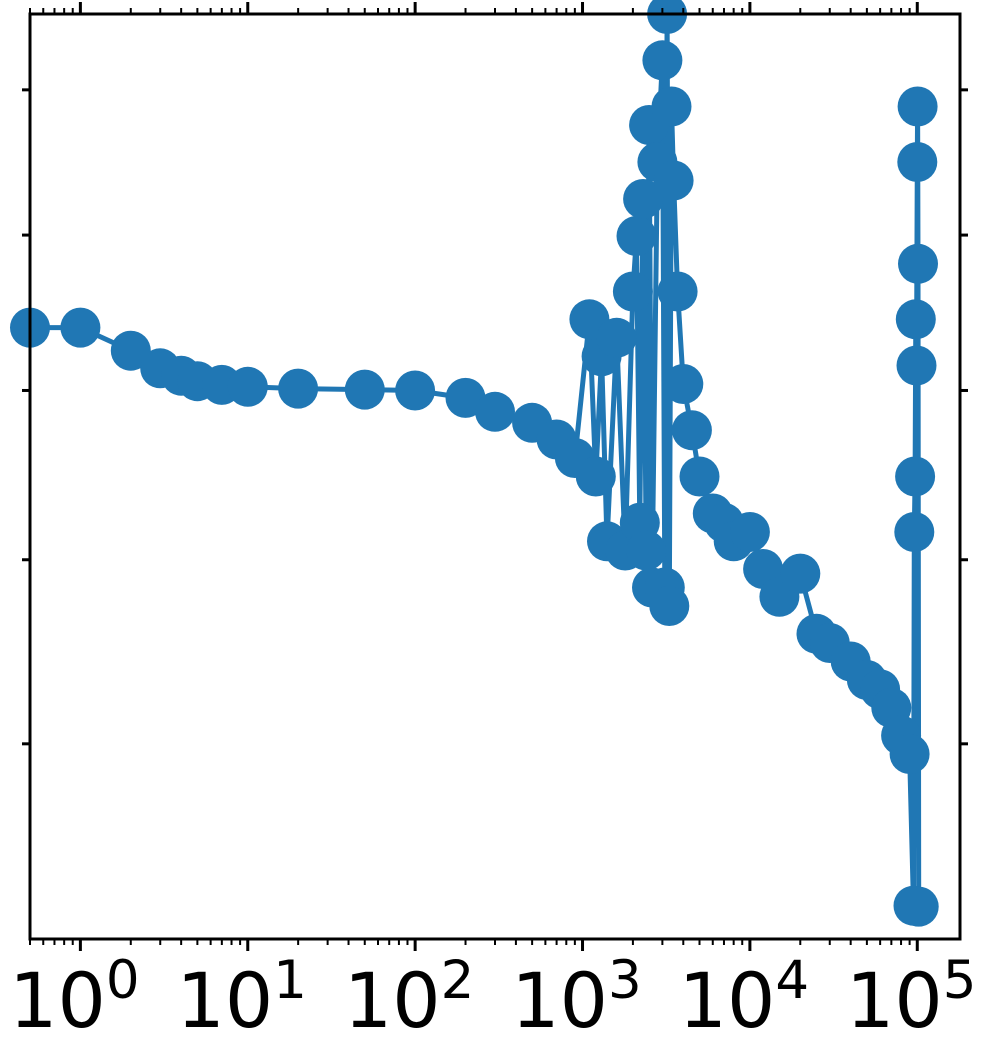 The height and width of the screenshot is (1049, 987). I want to click on x-tick-label: 105, so click(911, 997).